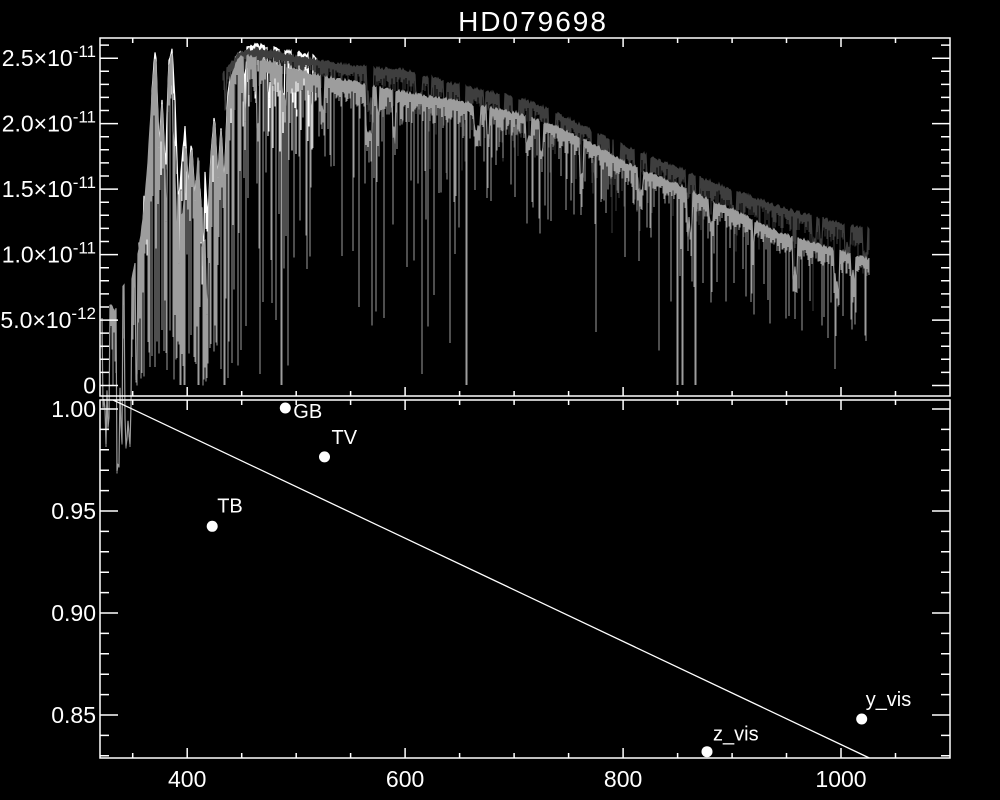 The image size is (1000, 800). Describe the element at coordinates (707, 752) in the screenshot. I see `data-point-z_vis` at that location.